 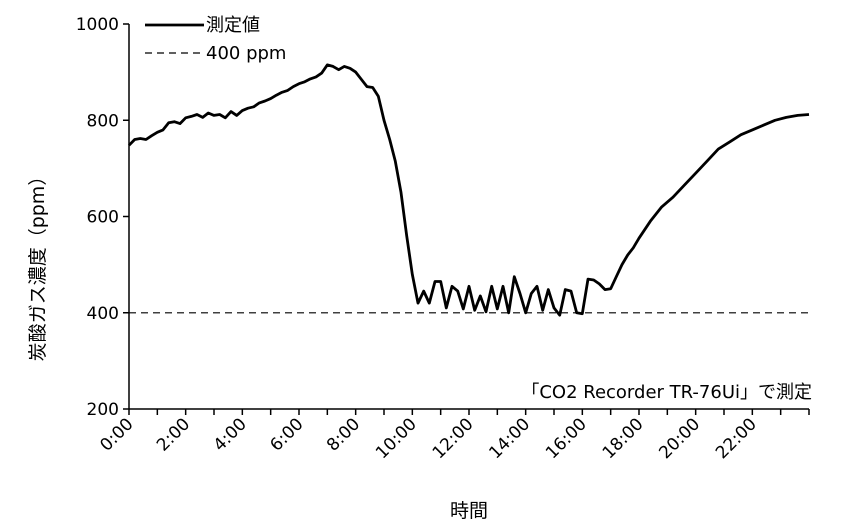 I want to click on y-tick-label: 600, so click(x=103, y=218).